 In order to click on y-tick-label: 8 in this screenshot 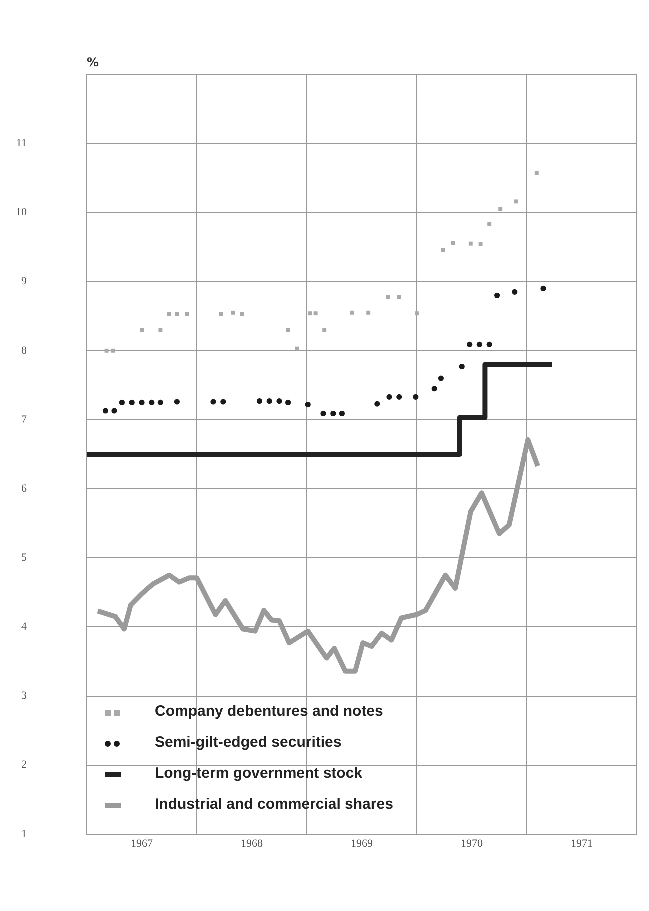, I will do `click(25, 350)`.